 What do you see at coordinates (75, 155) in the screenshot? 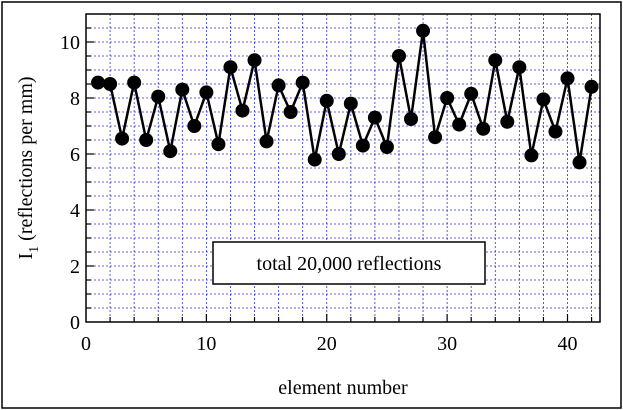
I see `y-tick-label: 6` at bounding box center [75, 155].